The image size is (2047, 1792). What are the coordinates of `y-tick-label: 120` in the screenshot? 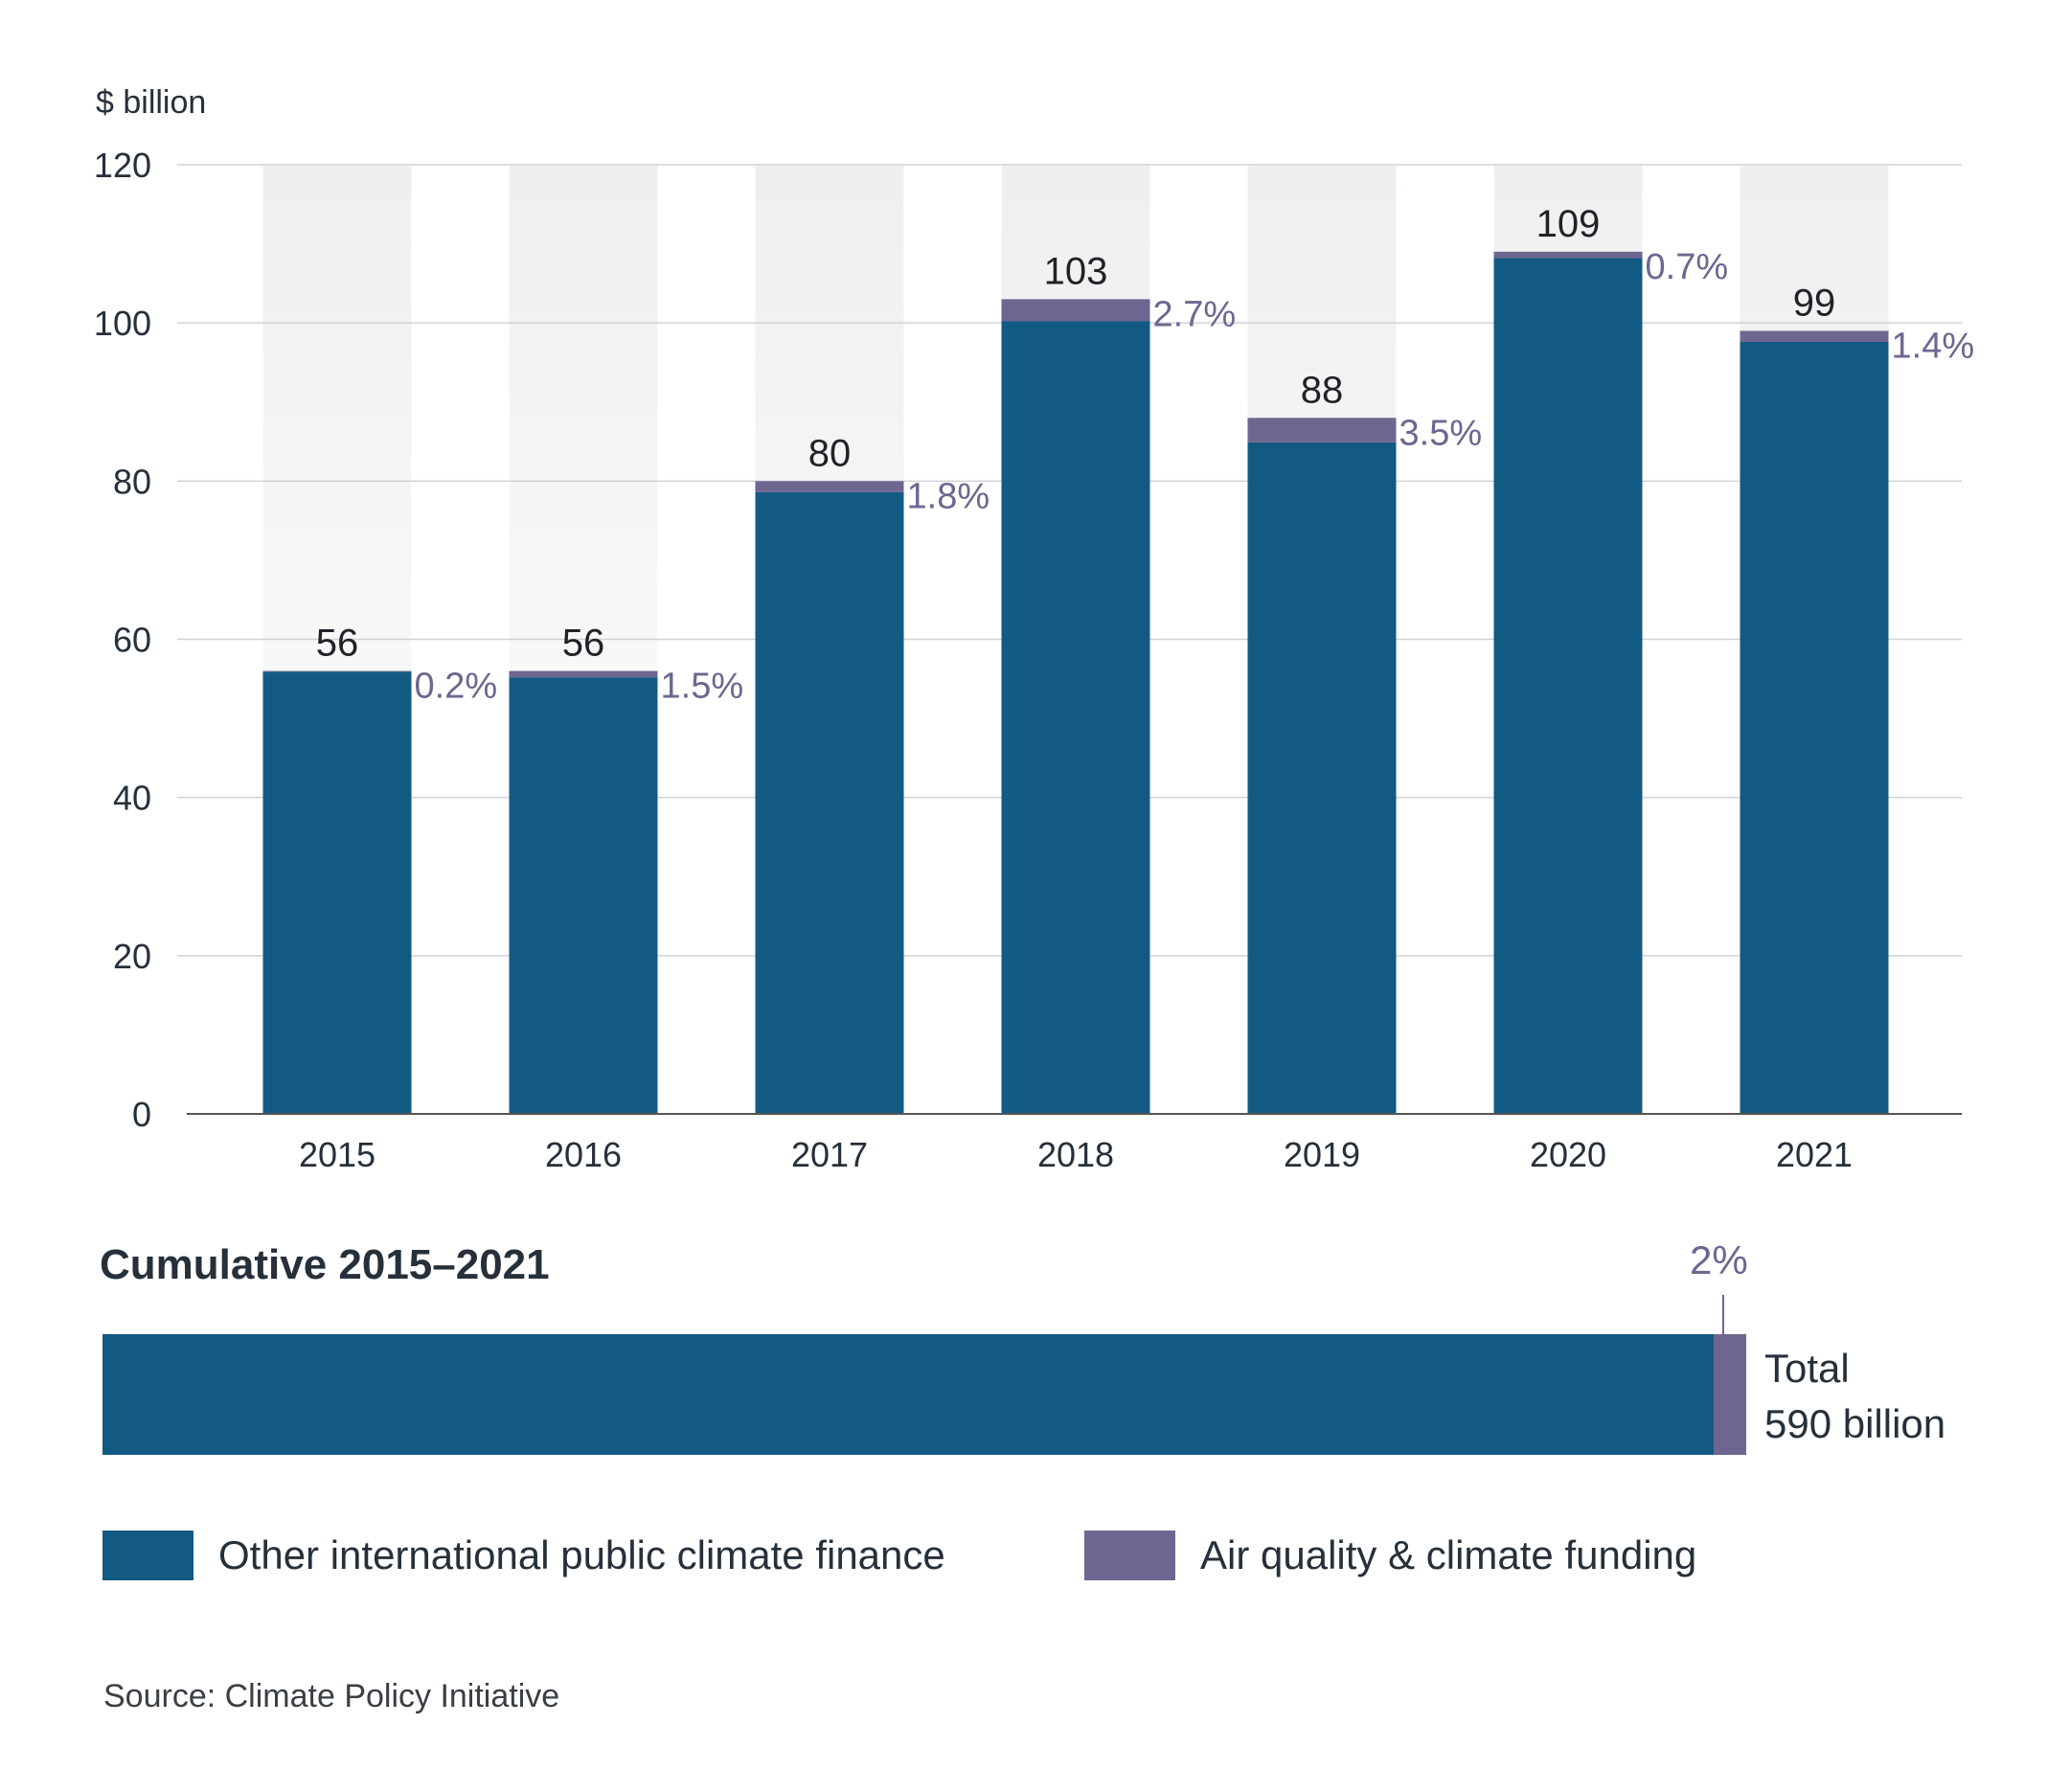 It's located at (122, 165).